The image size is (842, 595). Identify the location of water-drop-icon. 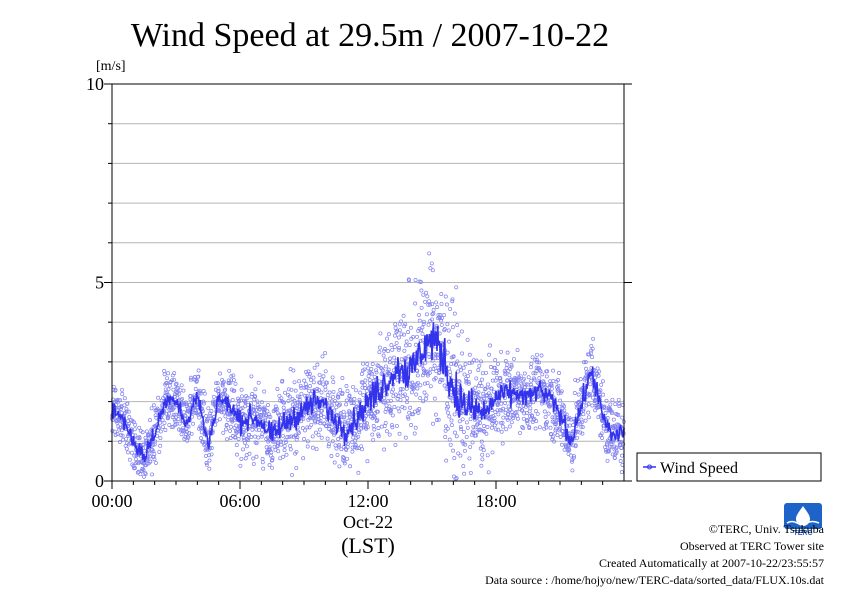
(803, 516).